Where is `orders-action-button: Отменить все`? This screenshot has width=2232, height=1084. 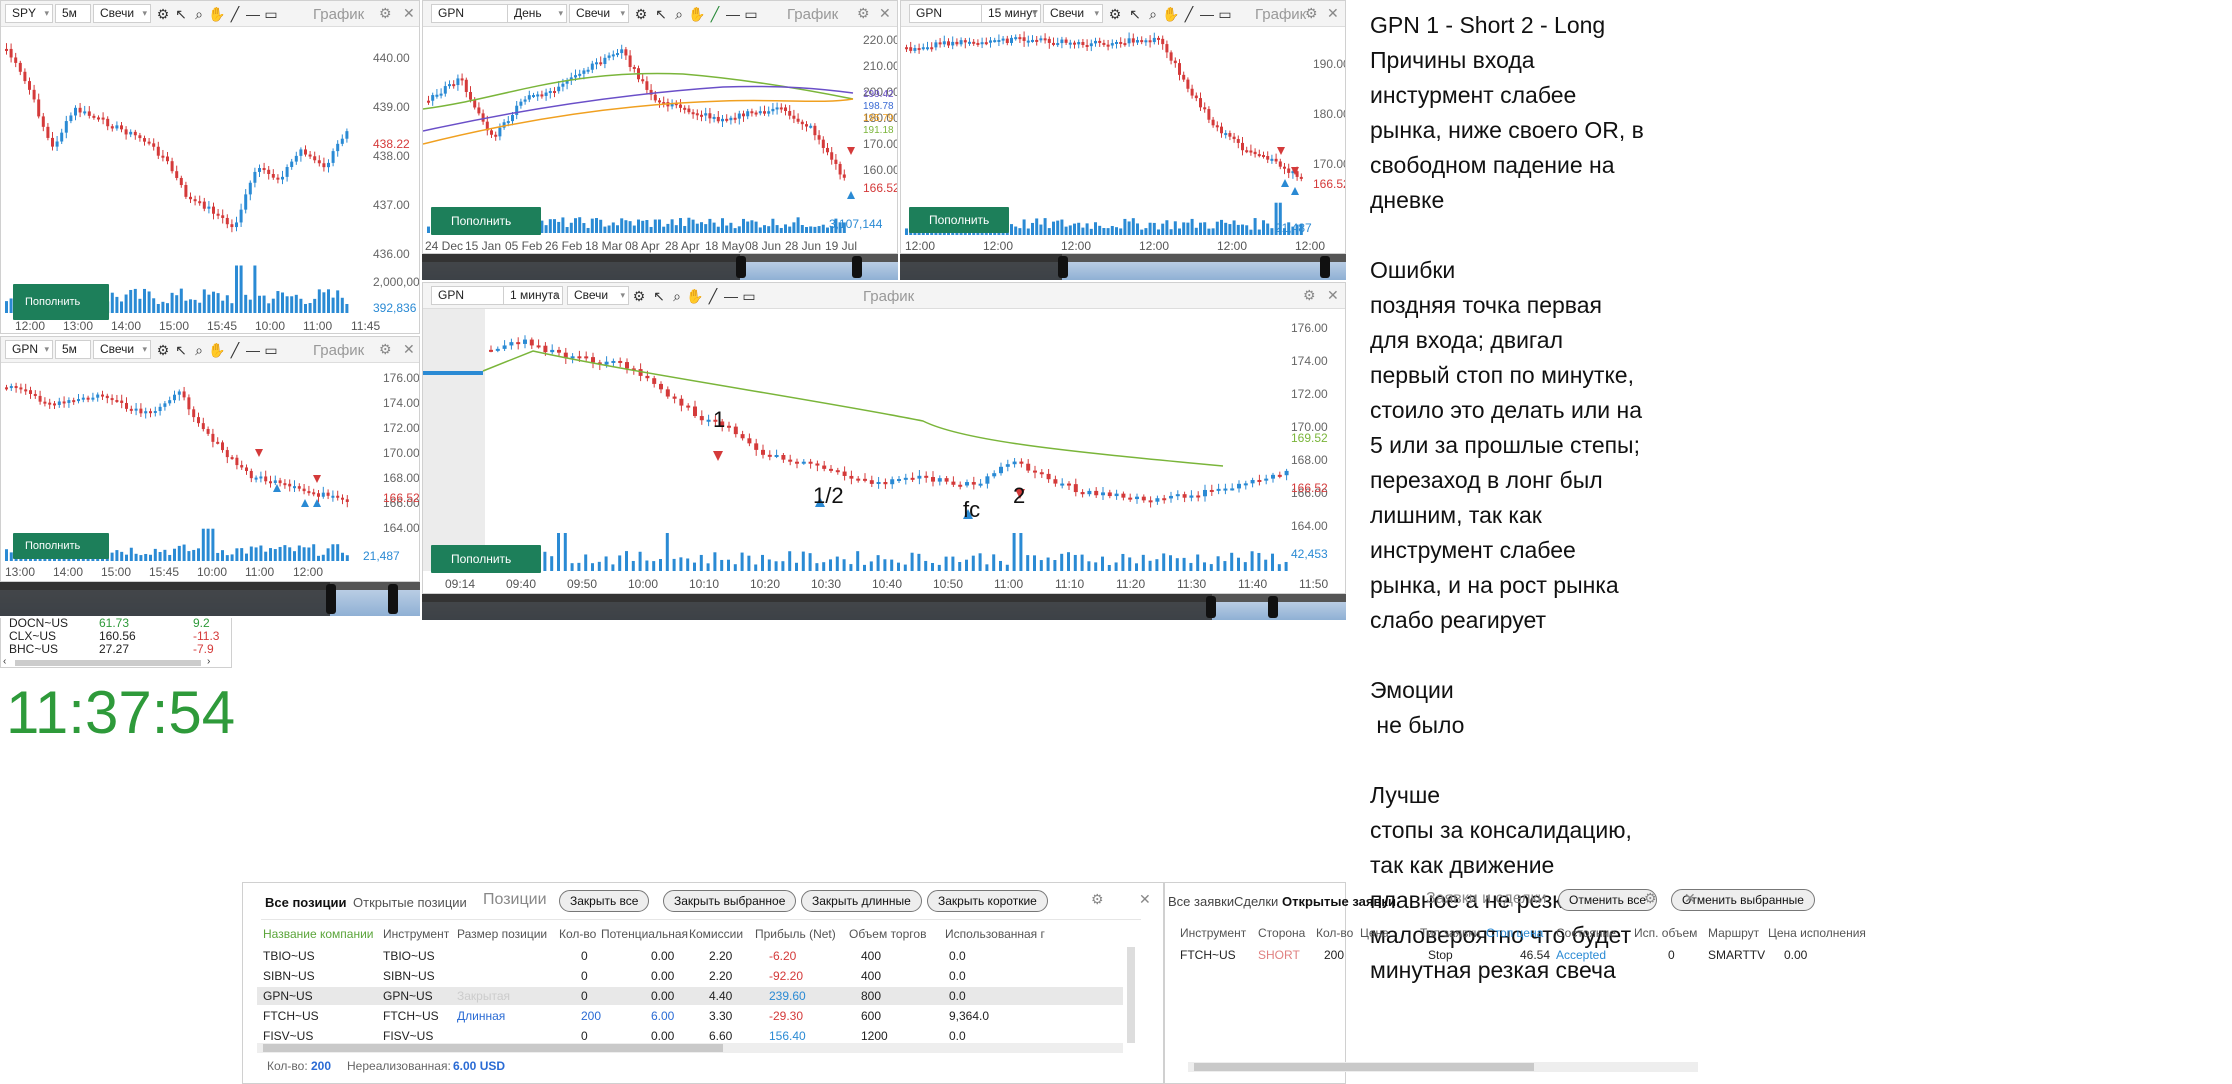 orders-action-button: Отменить все is located at coordinates (1608, 900).